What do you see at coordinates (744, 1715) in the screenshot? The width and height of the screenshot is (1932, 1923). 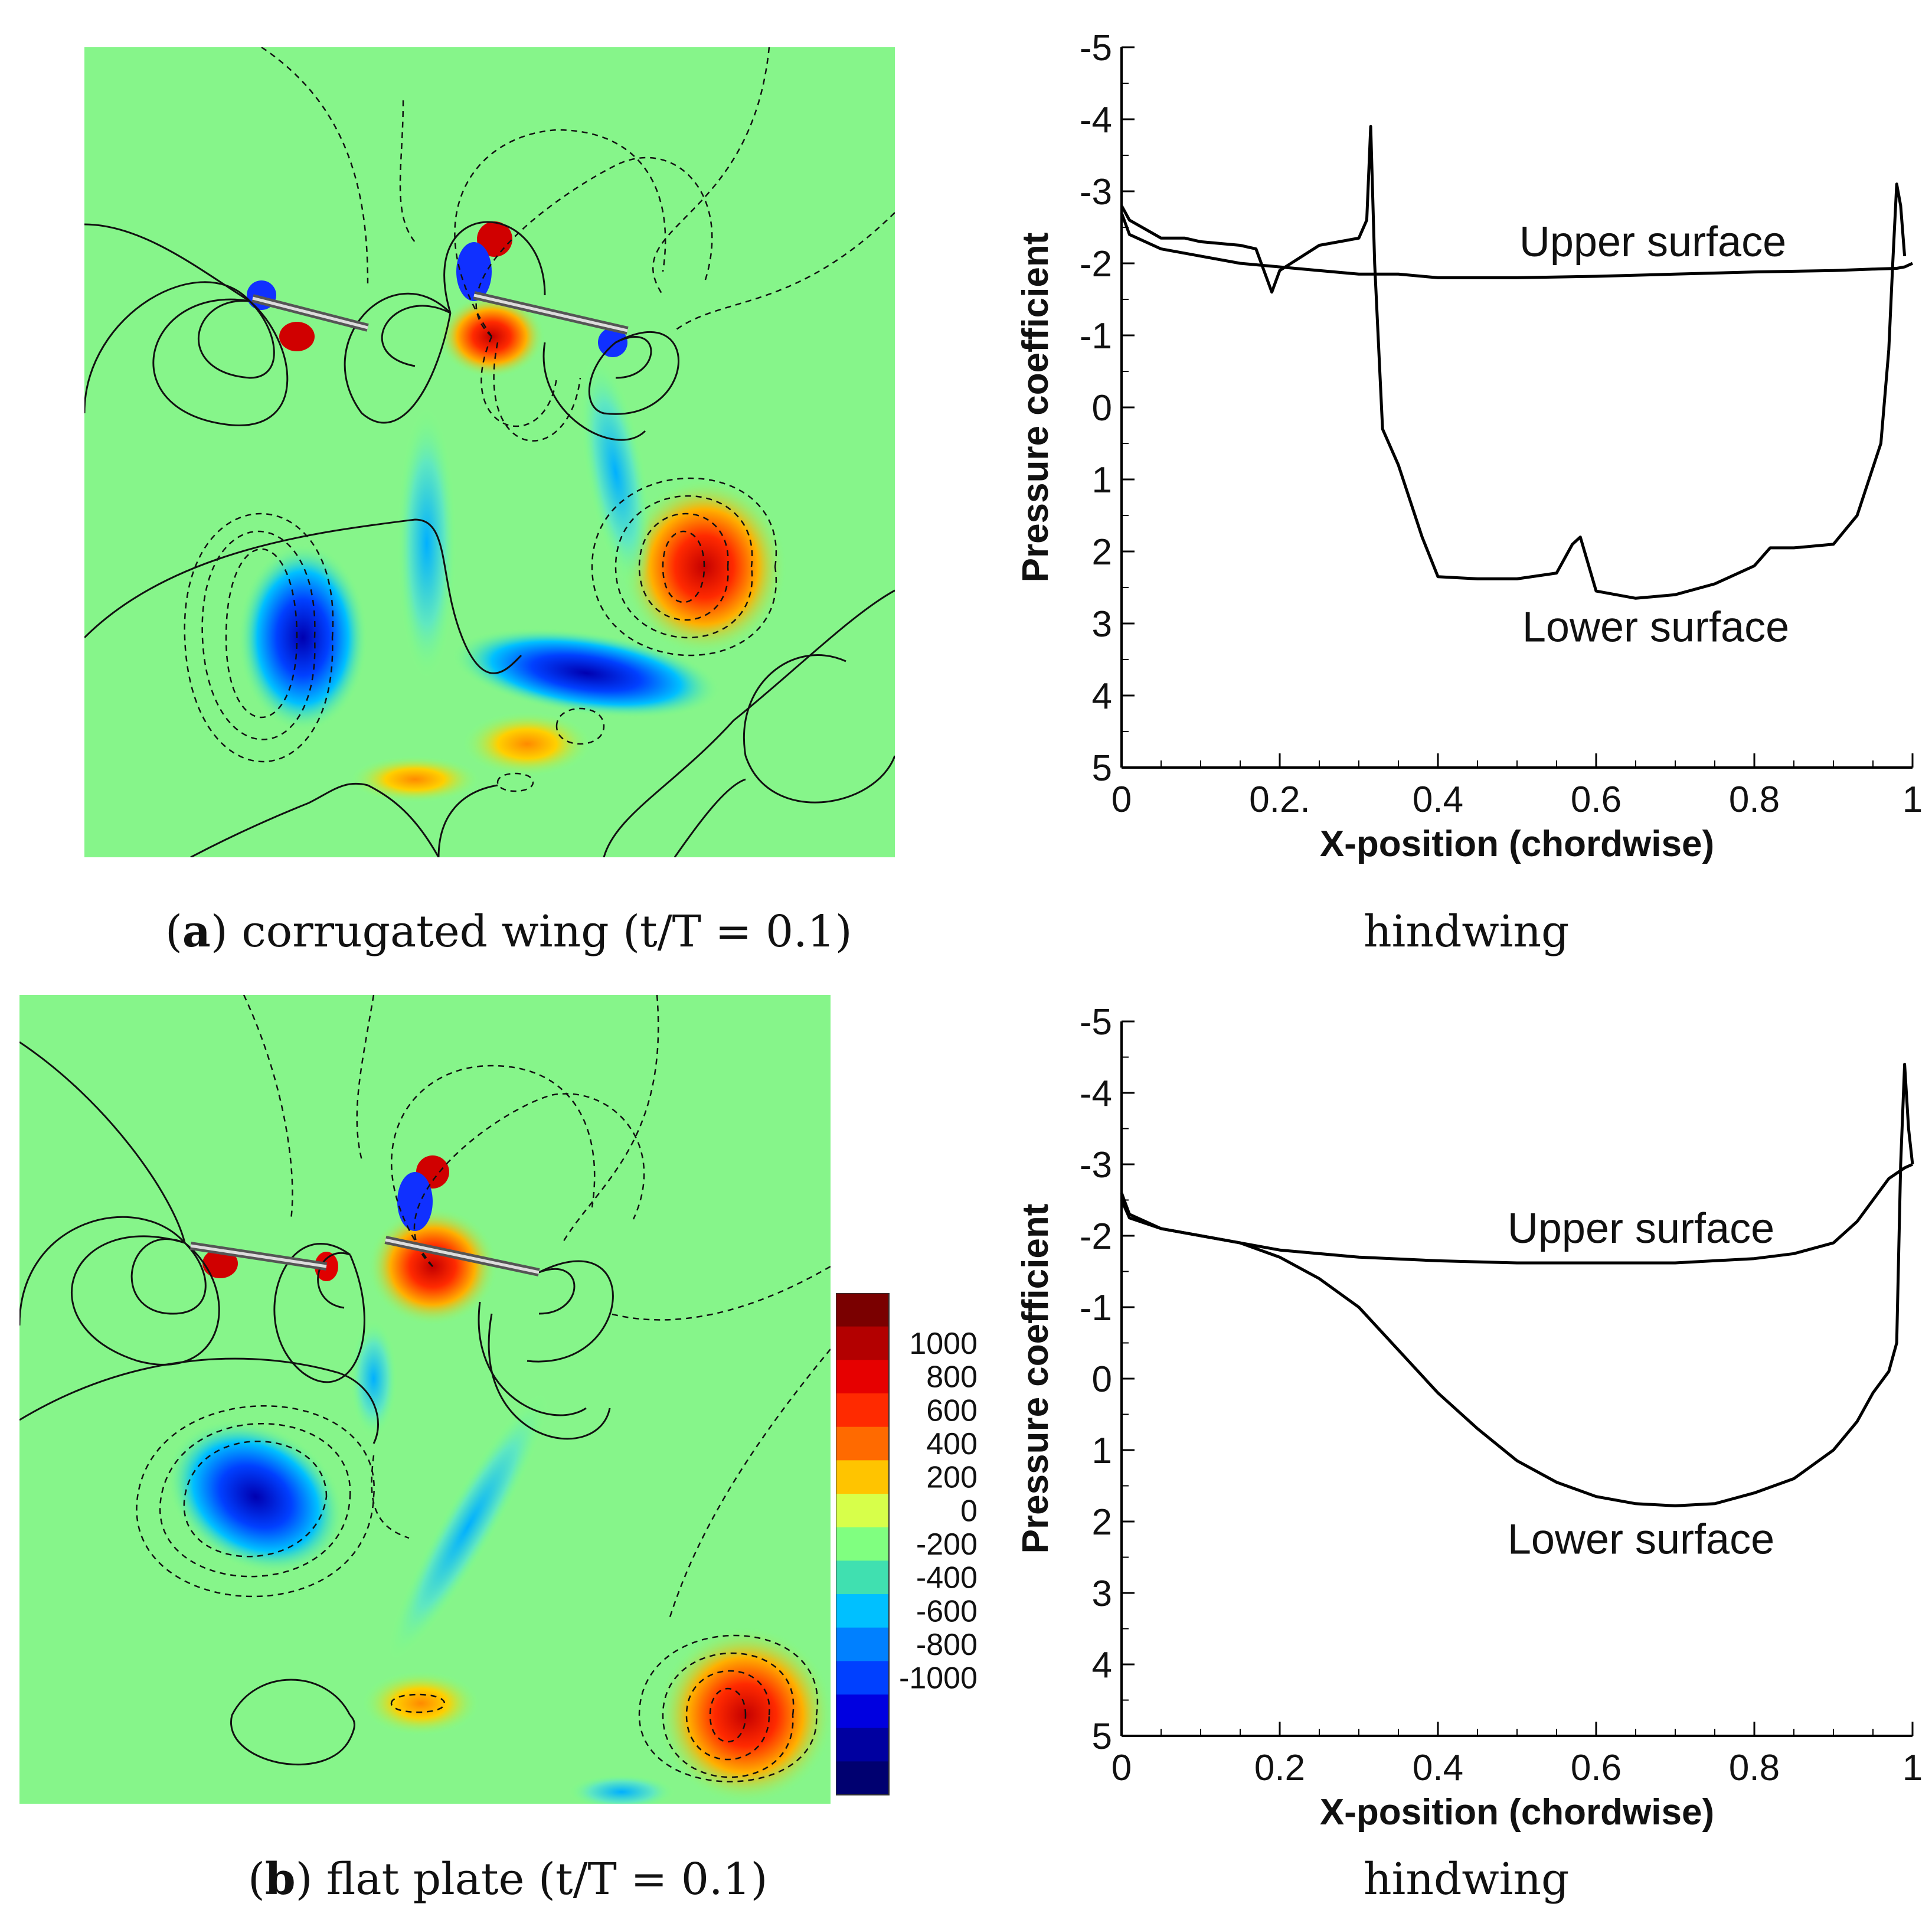 I see `vortex-red-right` at bounding box center [744, 1715].